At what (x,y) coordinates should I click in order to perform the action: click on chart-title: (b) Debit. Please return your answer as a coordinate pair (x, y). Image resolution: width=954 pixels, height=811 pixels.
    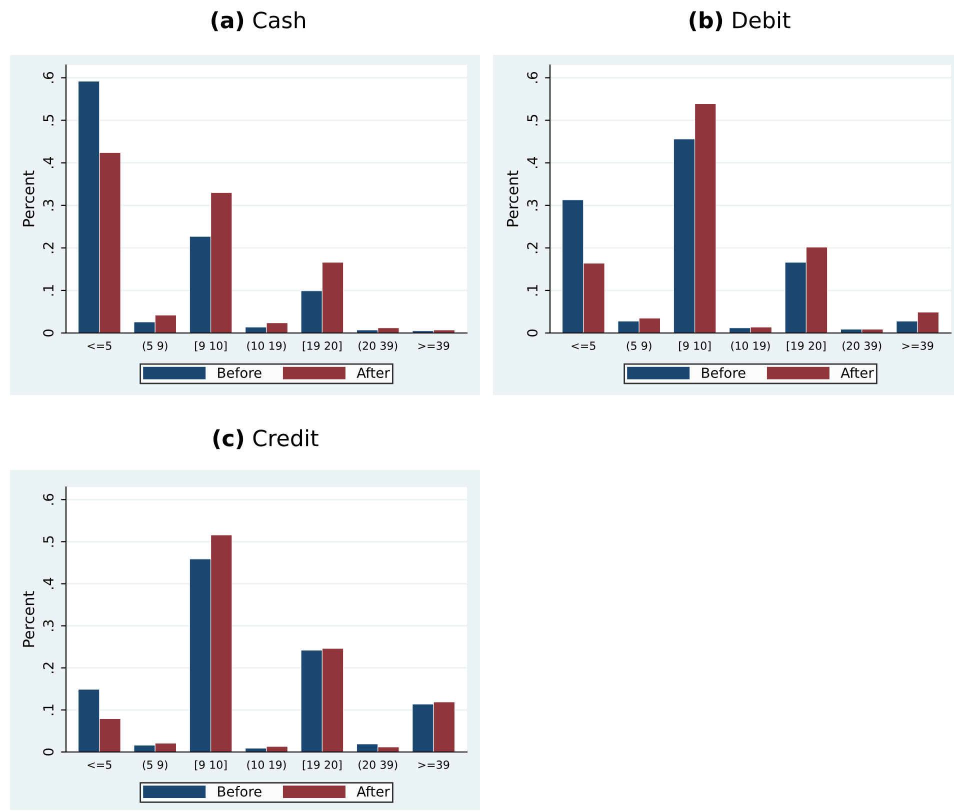
    Looking at the image, I should click on (740, 21).